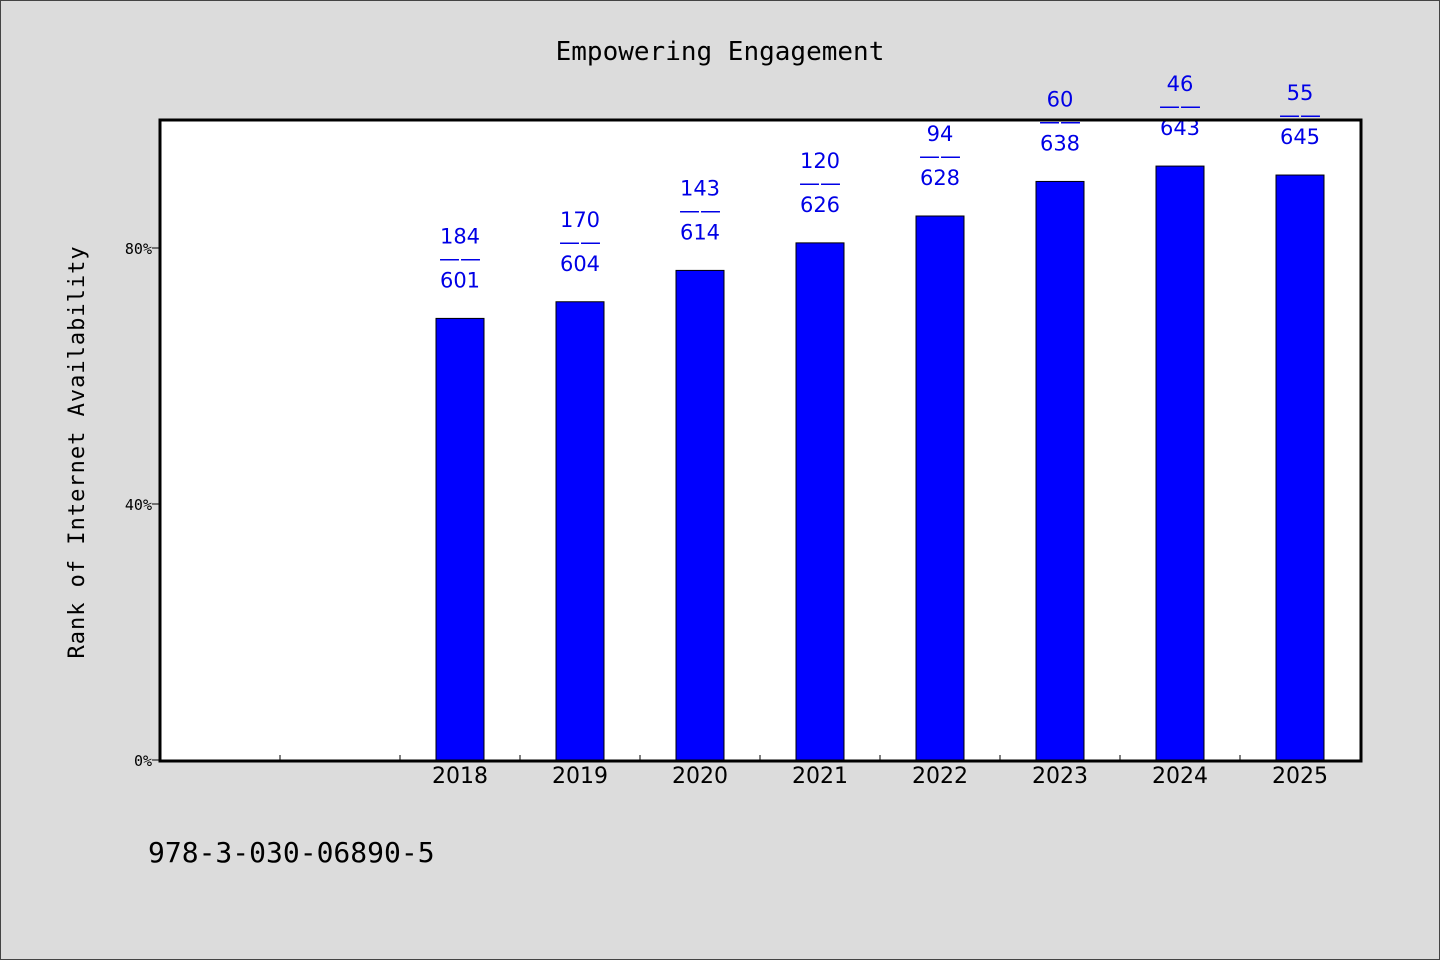  What do you see at coordinates (700, 776) in the screenshot?
I see `x-tick-label-2020: 2020` at bounding box center [700, 776].